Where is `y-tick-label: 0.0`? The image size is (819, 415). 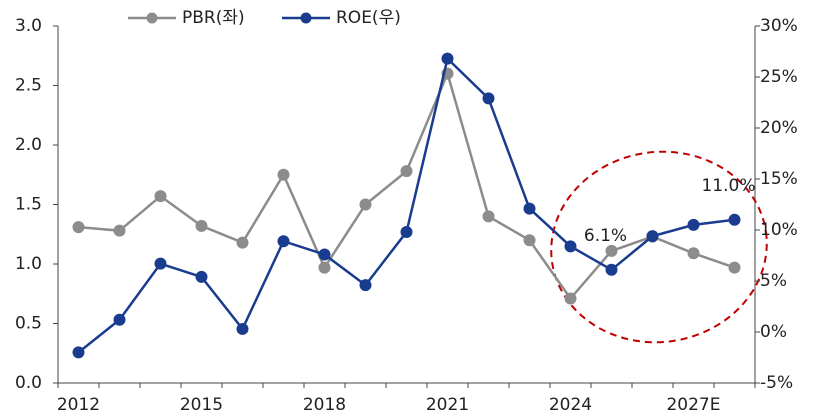
y-tick-label: 0.0 is located at coordinates (28, 383).